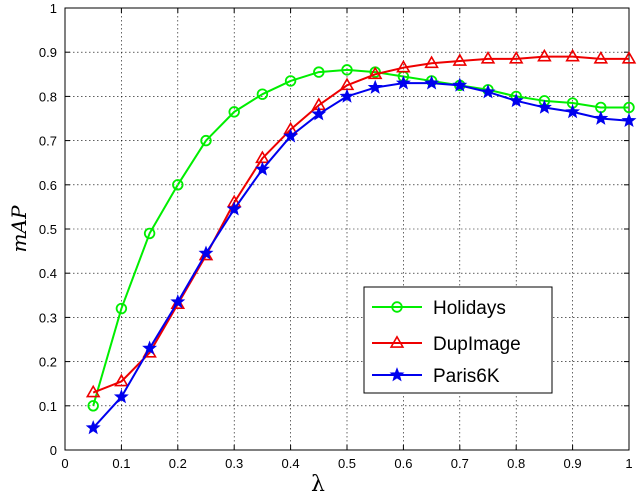 This screenshot has width=639, height=497. Describe the element at coordinates (64, 463) in the screenshot. I see `x-tick-label: 0` at that location.